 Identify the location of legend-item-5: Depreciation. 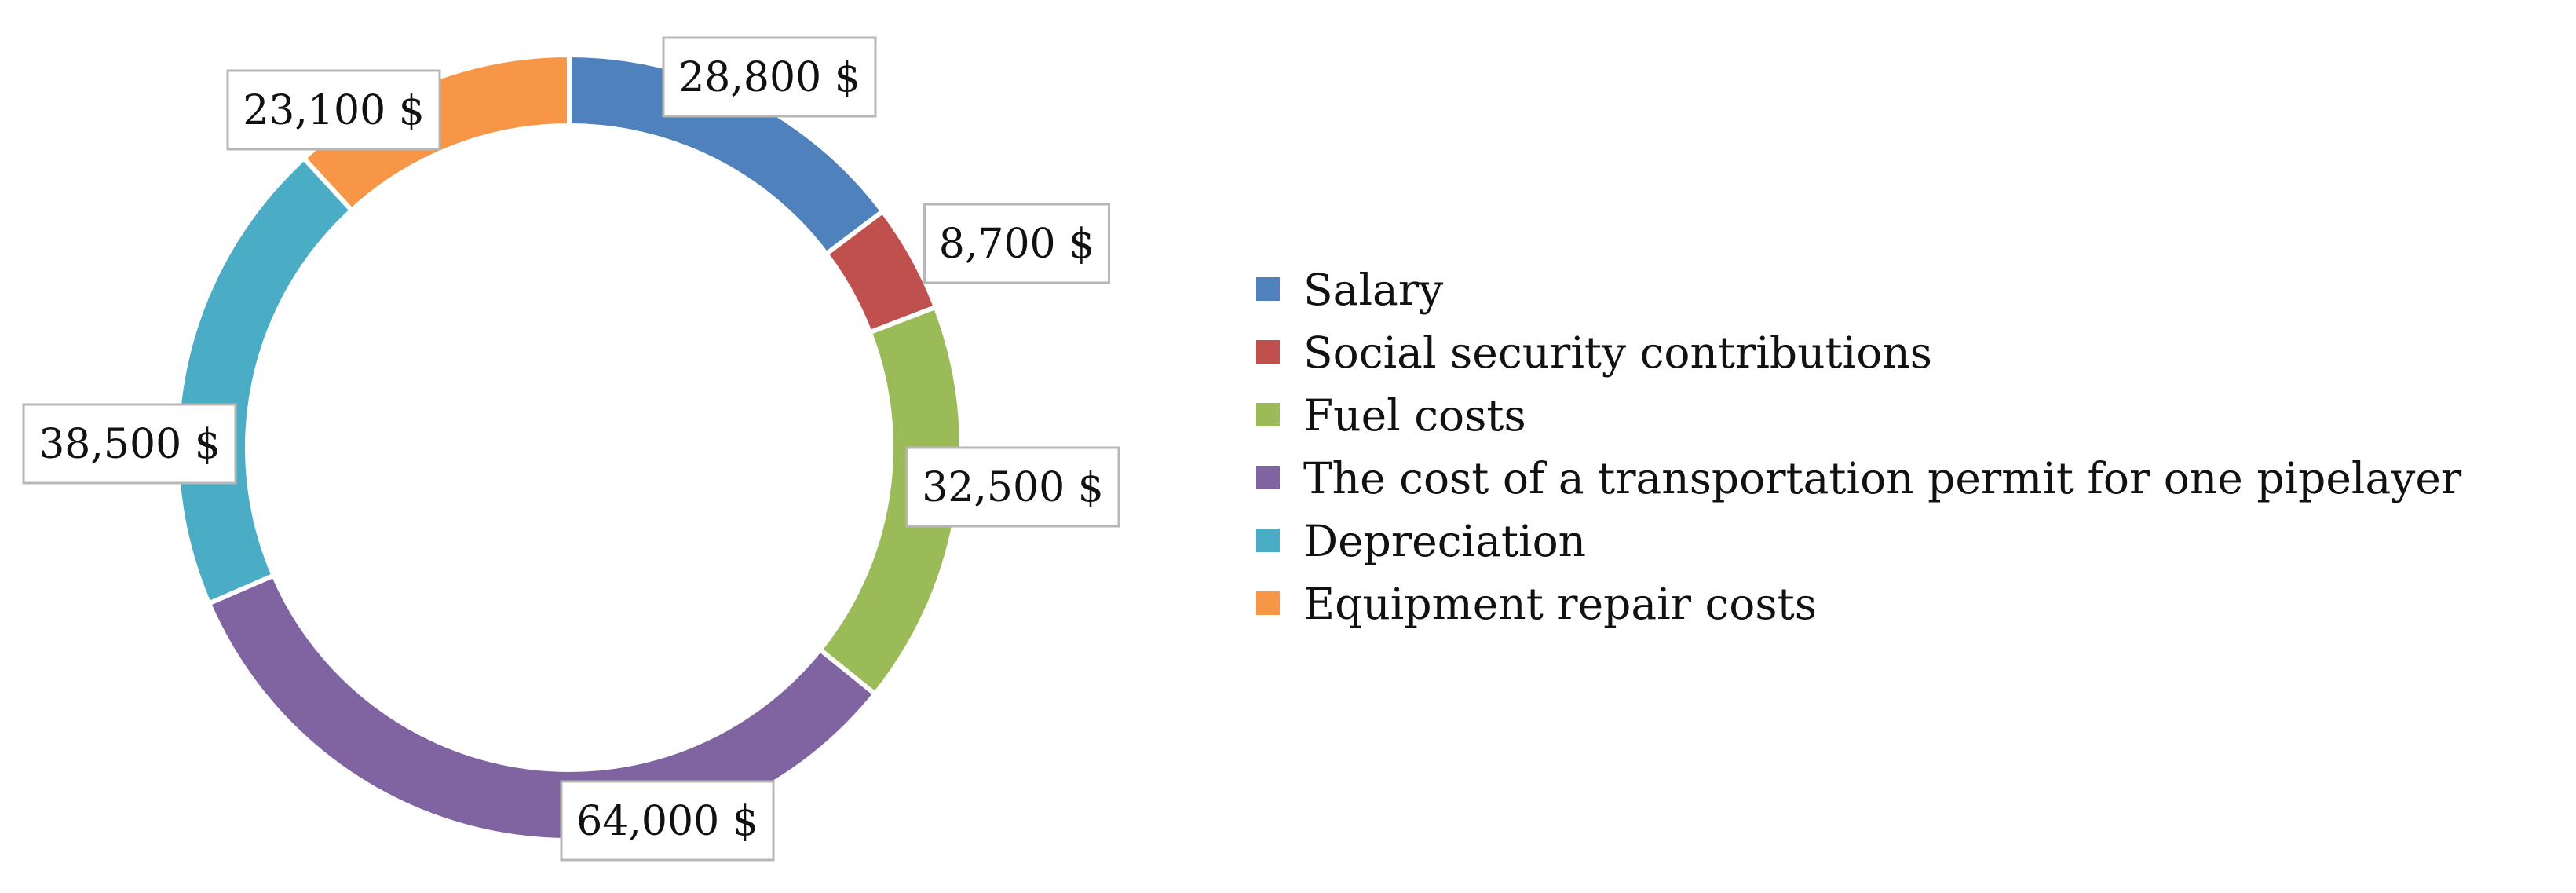
(1421, 541).